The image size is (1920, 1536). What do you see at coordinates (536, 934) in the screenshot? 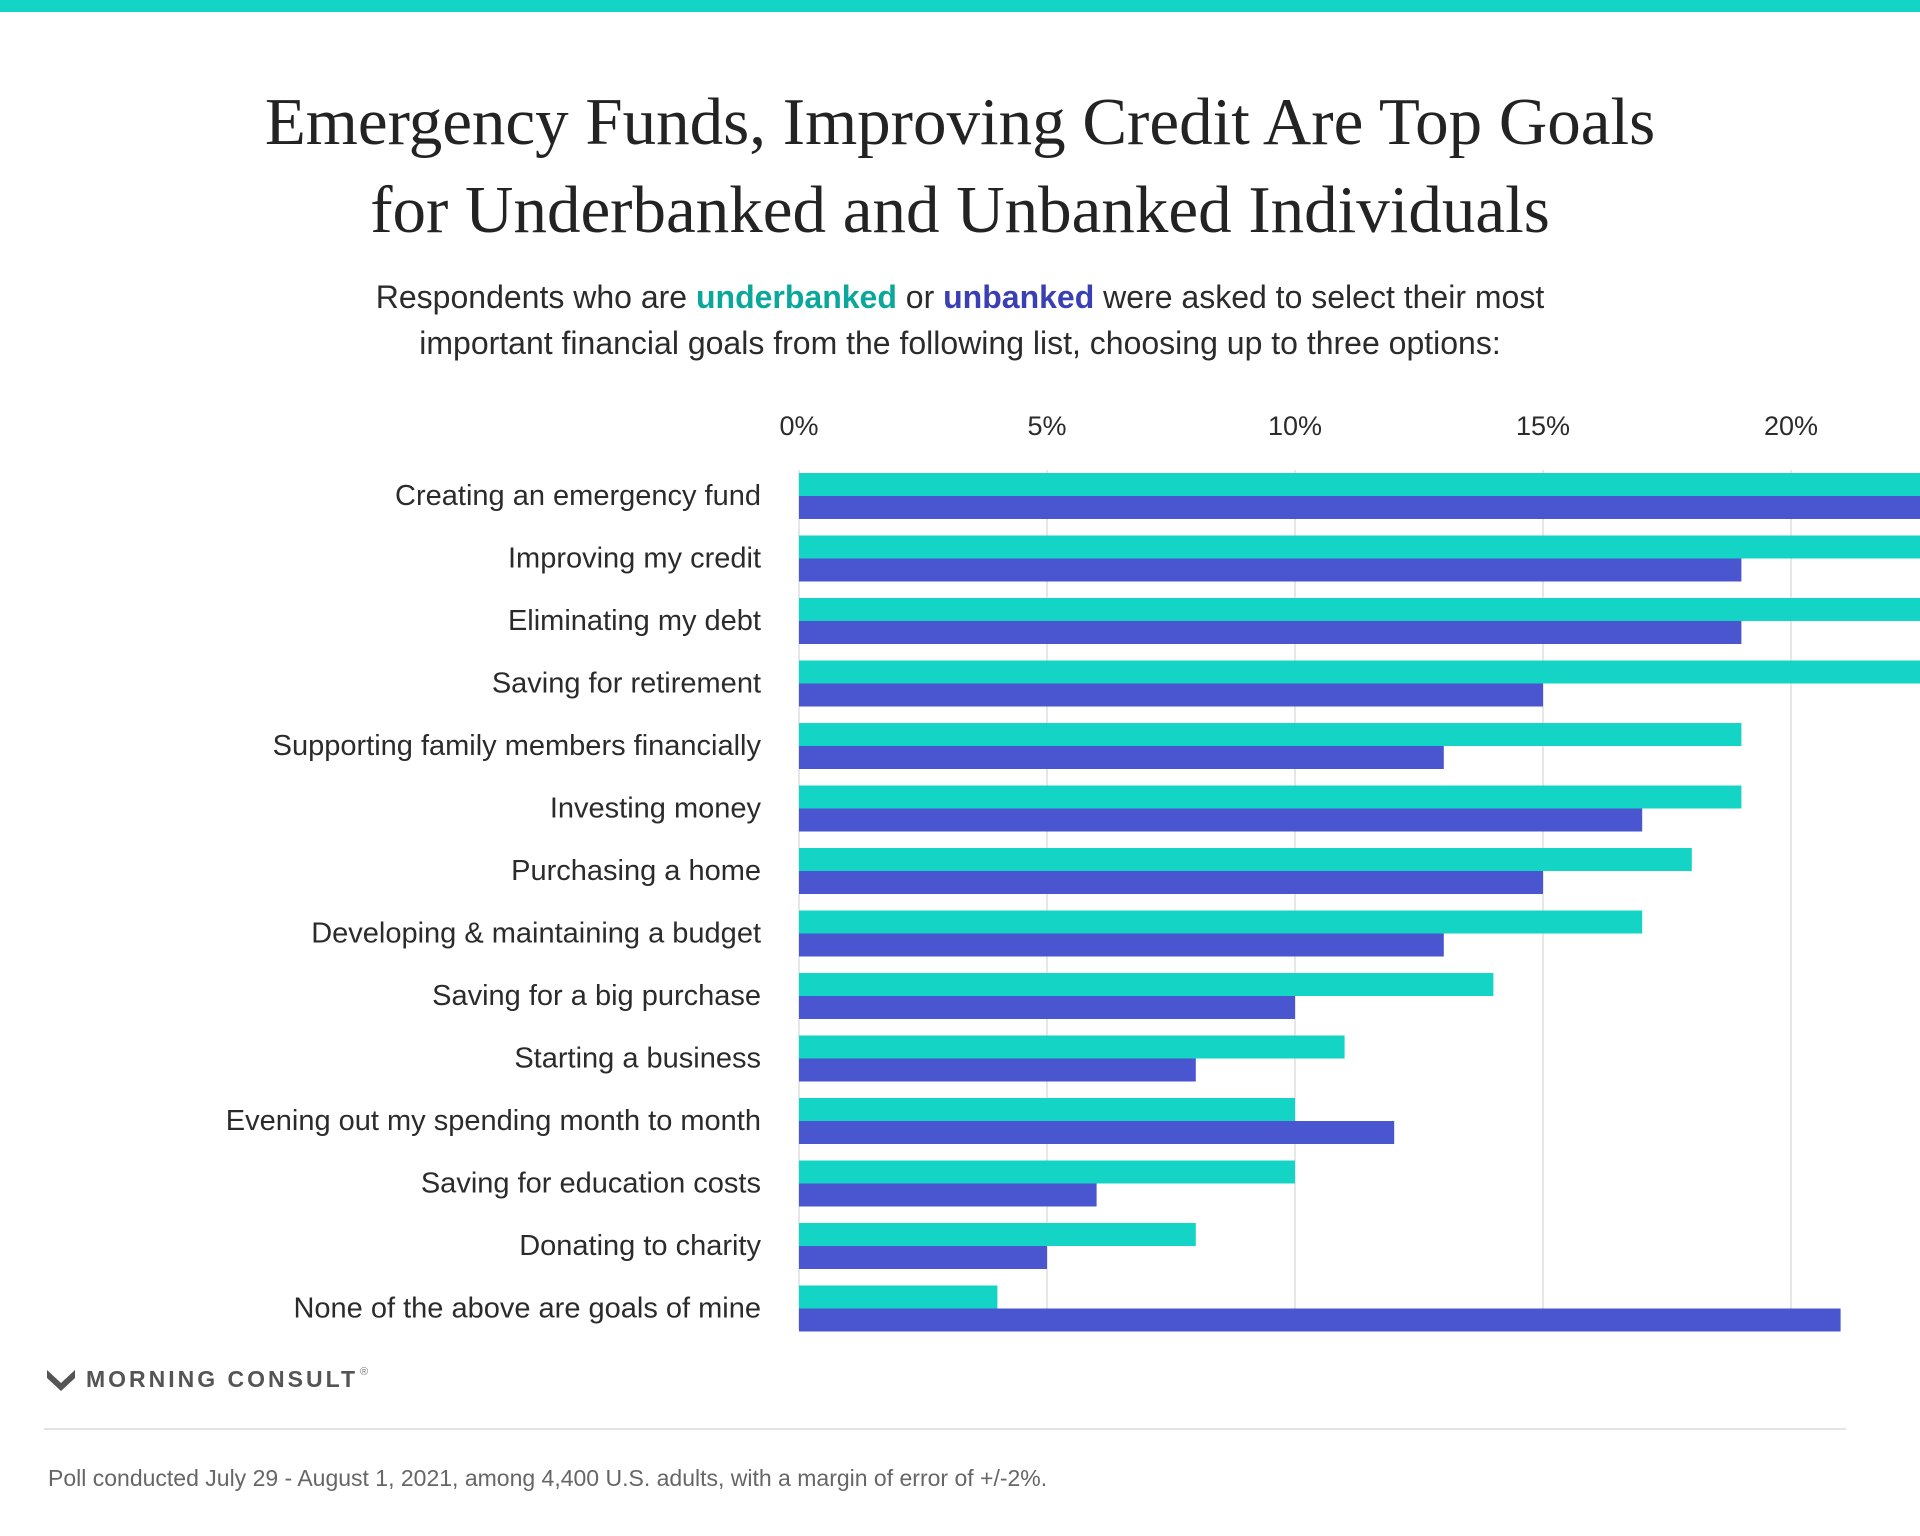
I see `category-label: Developing & maintaining a budget` at bounding box center [536, 934].